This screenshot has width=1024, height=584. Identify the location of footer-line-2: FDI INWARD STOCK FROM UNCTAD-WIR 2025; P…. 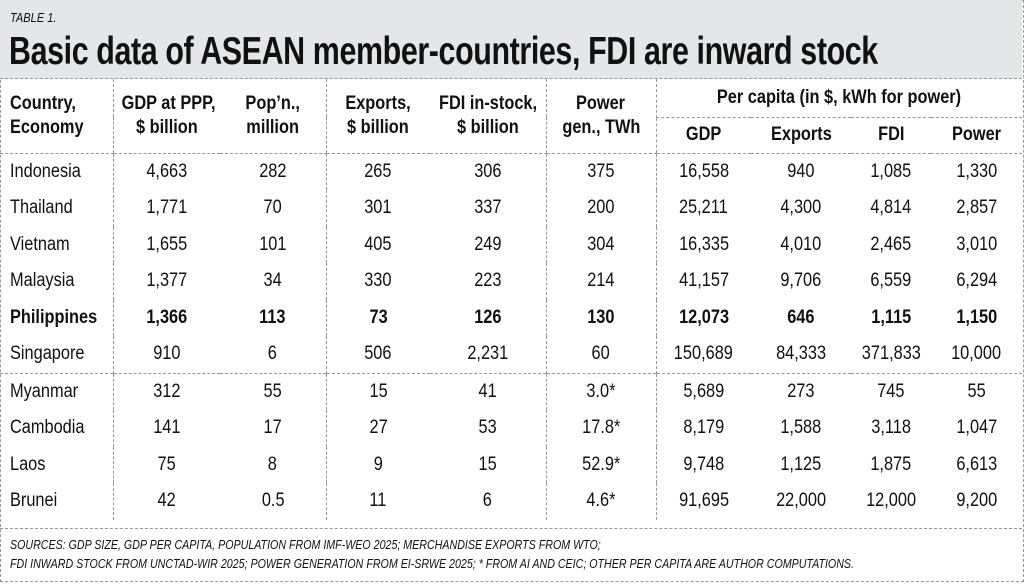
(432, 563).